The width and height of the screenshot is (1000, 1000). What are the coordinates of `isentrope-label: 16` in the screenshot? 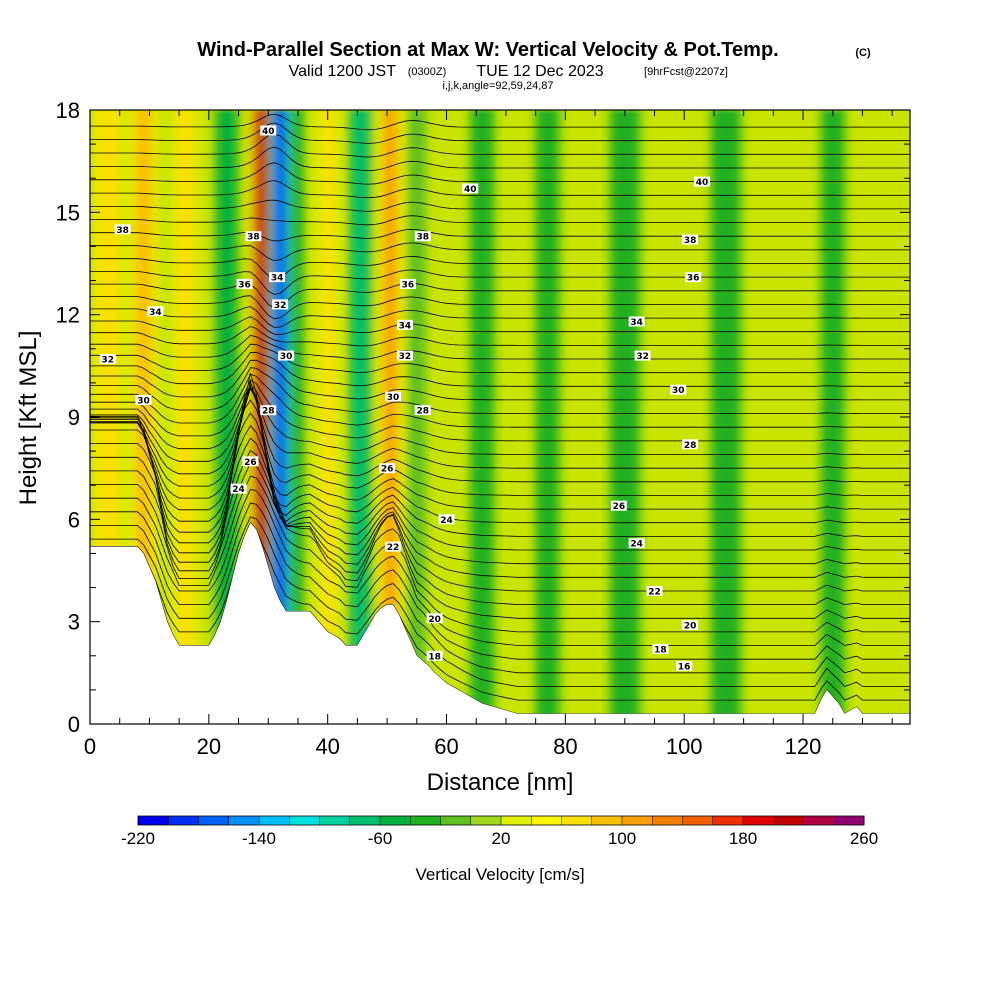 It's located at (684, 668).